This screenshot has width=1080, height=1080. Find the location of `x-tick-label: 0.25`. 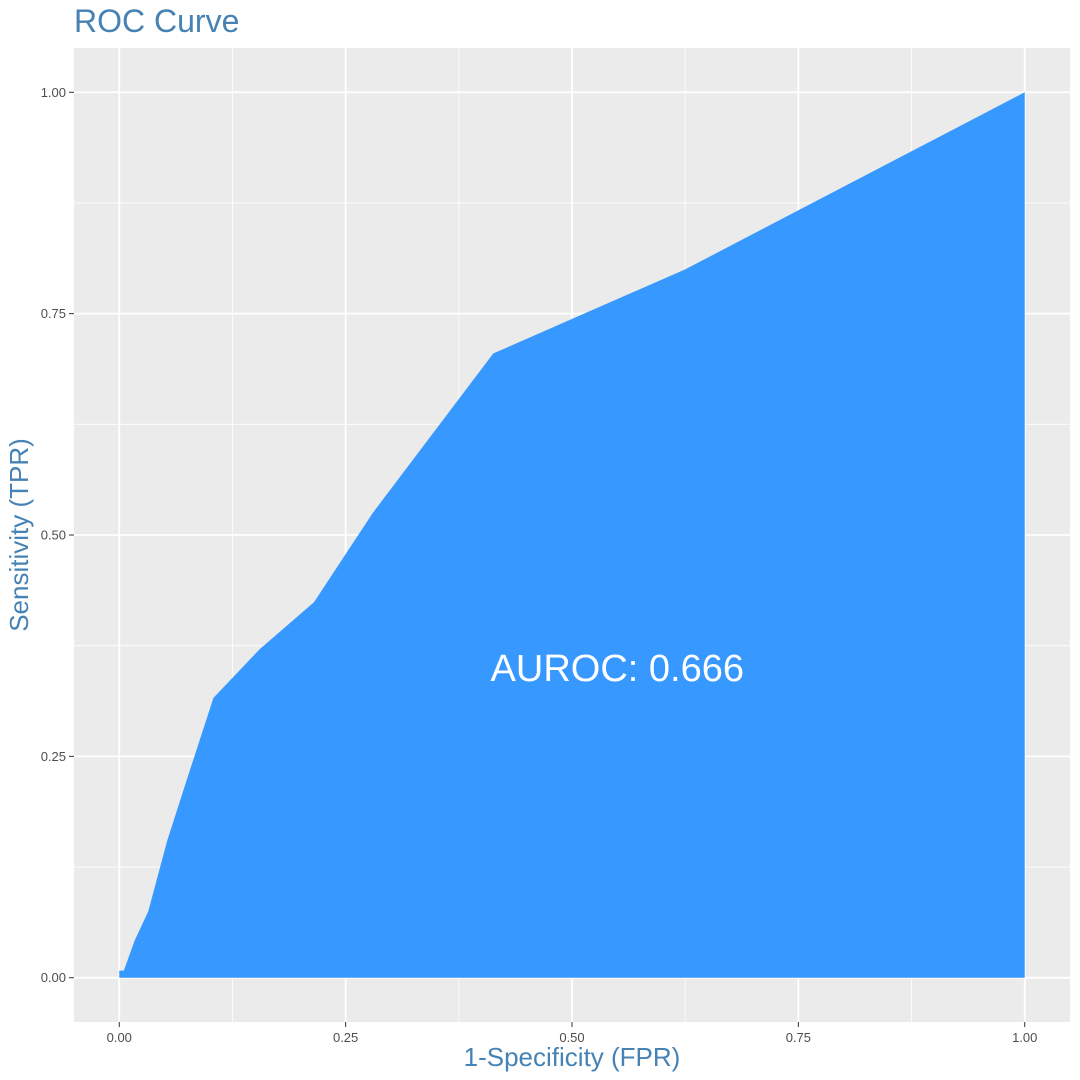

x-tick-label: 0.25 is located at coordinates (345, 1037).